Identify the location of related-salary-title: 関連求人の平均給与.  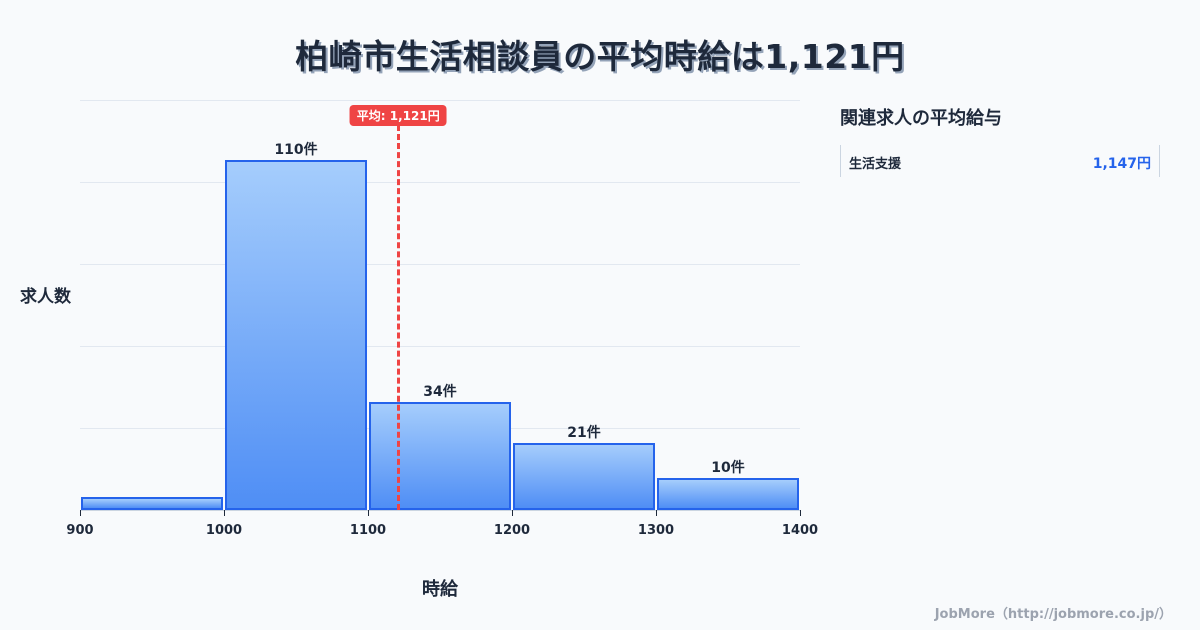
(921, 118).